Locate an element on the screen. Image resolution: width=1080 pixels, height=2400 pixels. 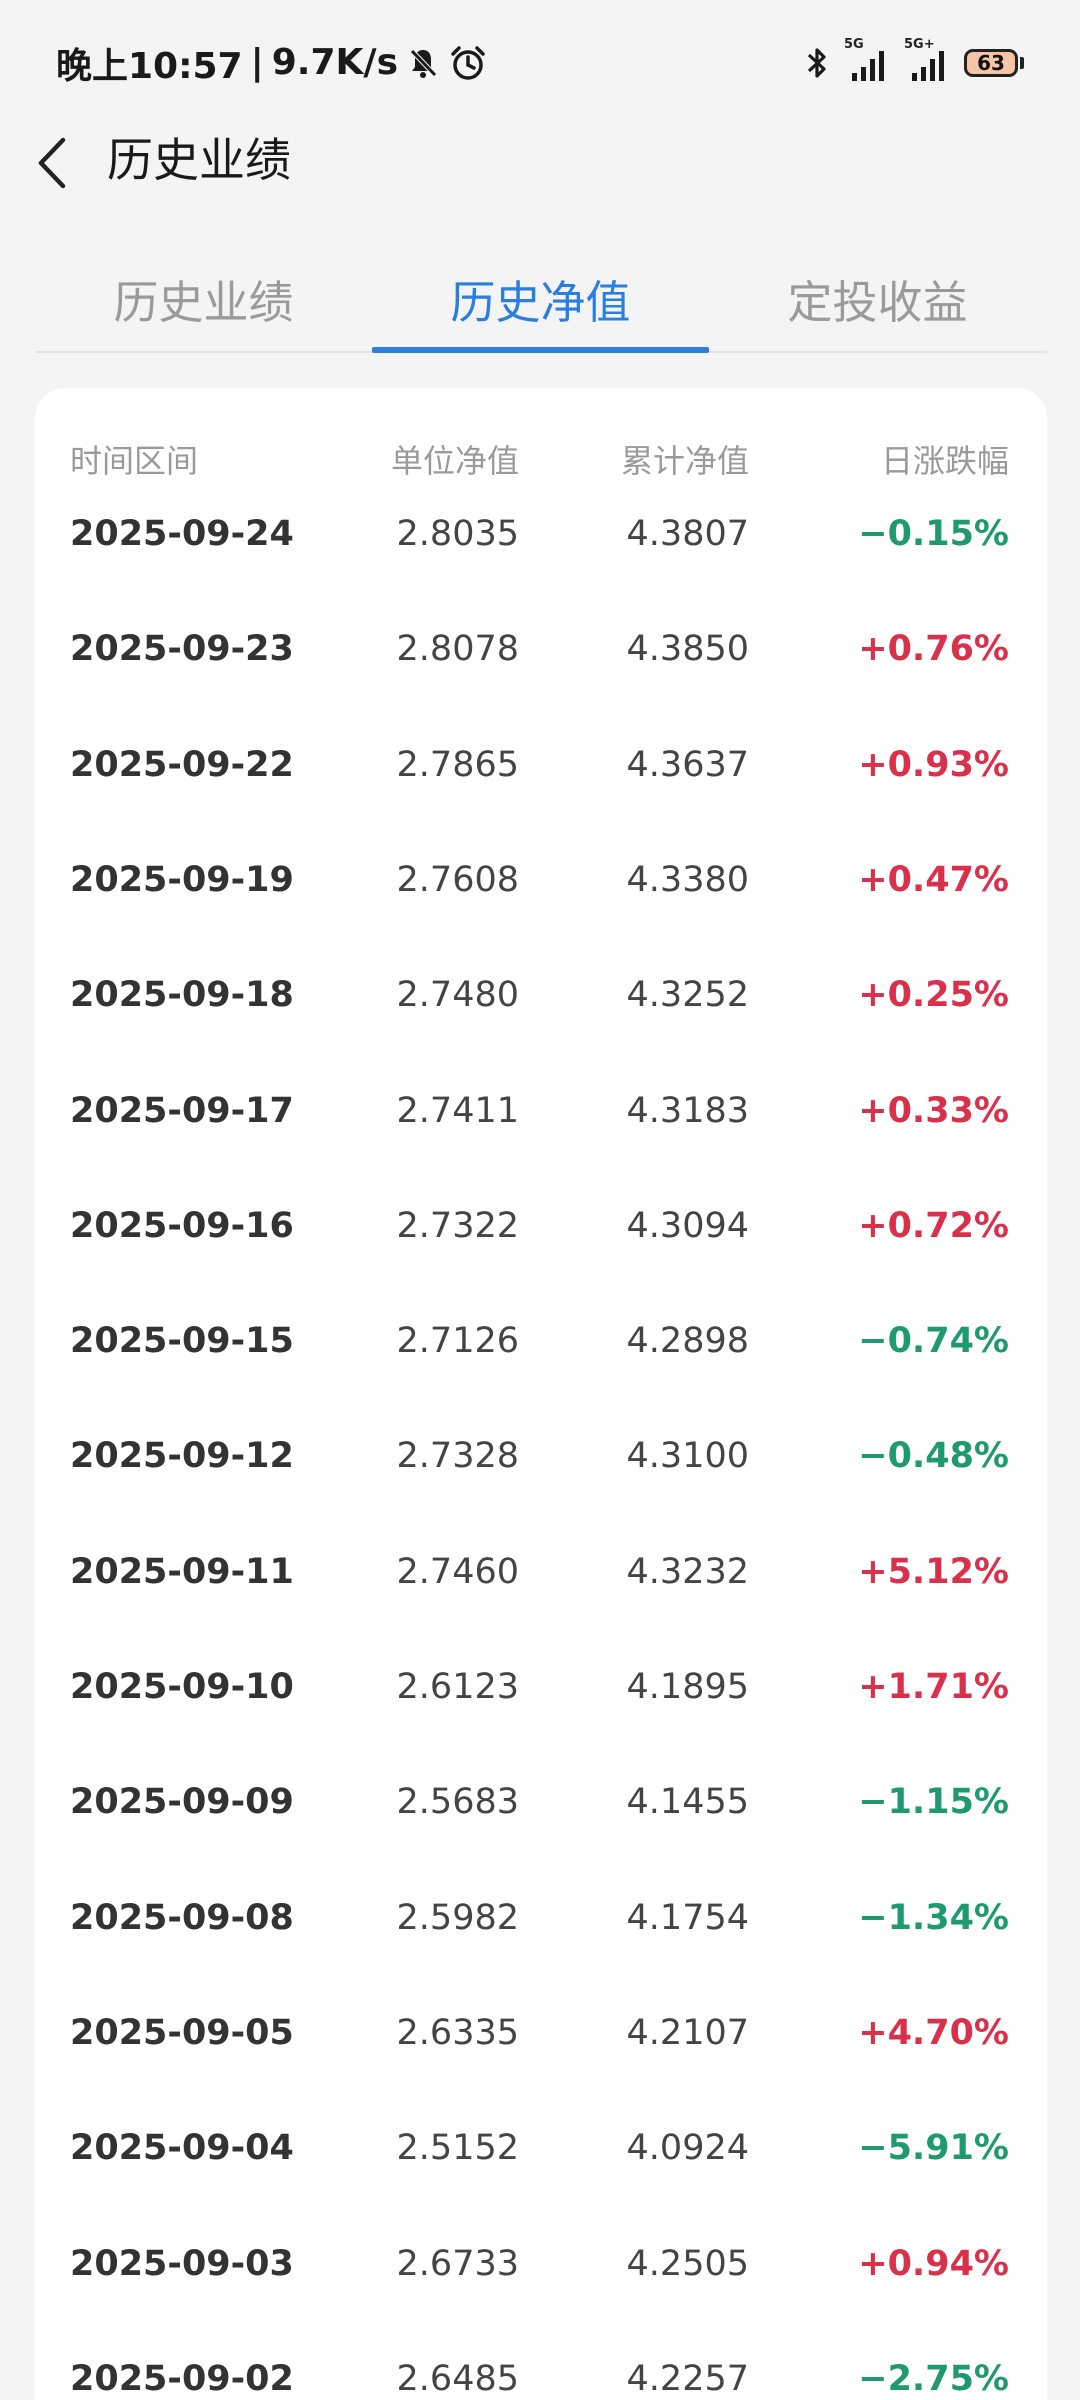
row-daily-change: −1.34% is located at coordinates (933, 1917).